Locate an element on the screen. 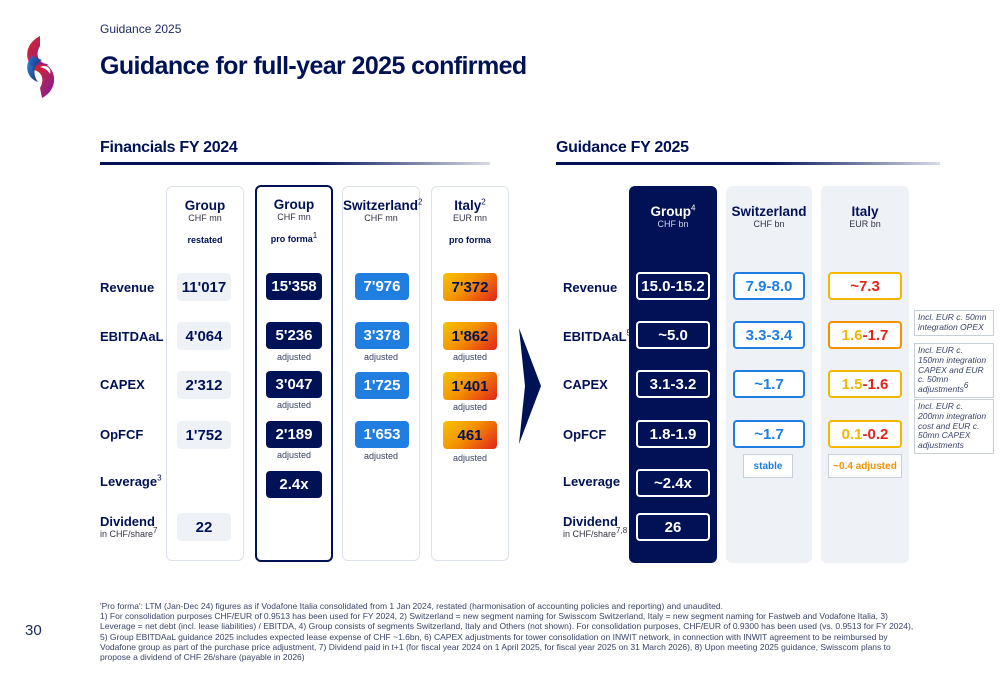 Image resolution: width=1000 pixels, height=685 pixels. value-opfcf: 1.8-1.9 is located at coordinates (673, 434).